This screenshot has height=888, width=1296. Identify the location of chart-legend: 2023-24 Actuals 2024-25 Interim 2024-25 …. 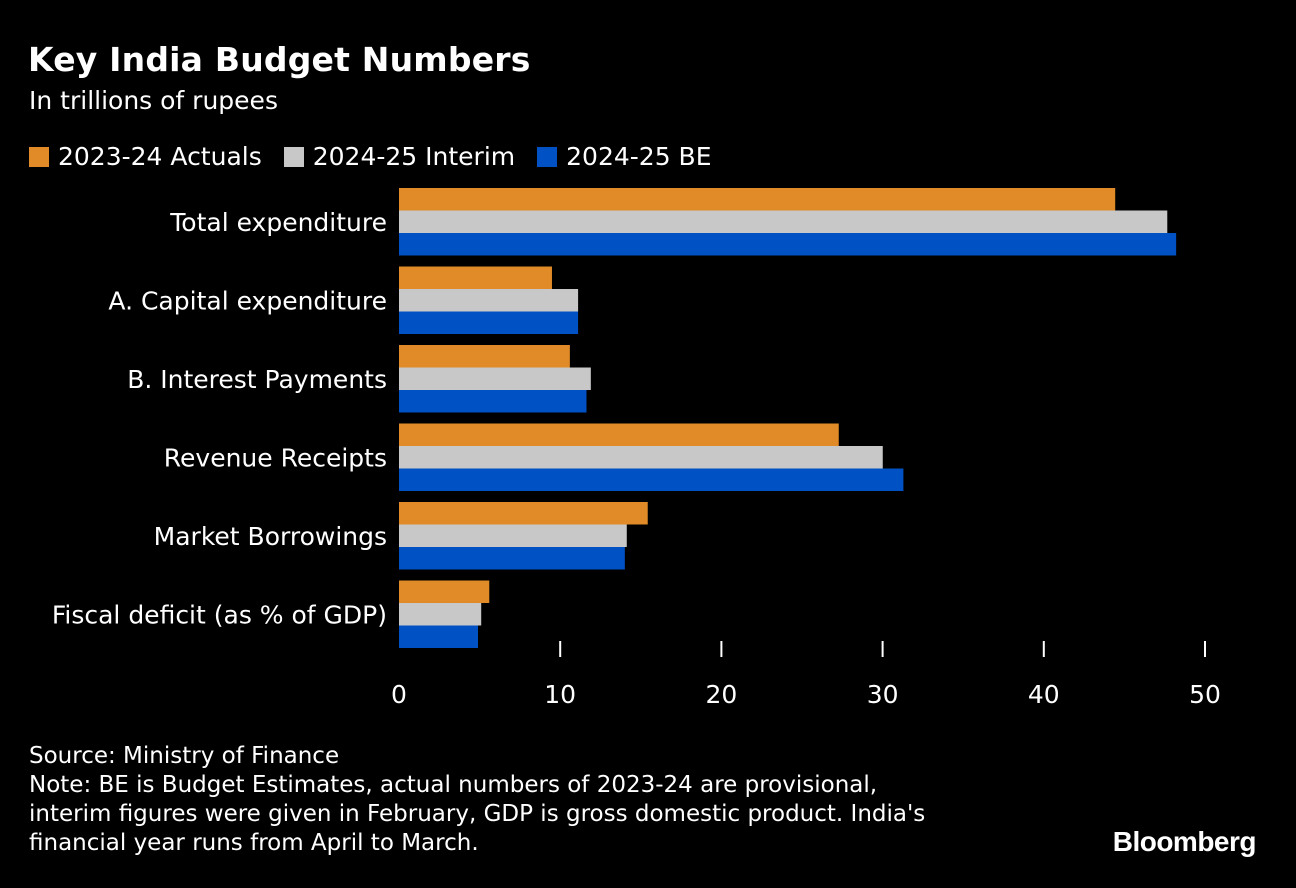
(381, 156).